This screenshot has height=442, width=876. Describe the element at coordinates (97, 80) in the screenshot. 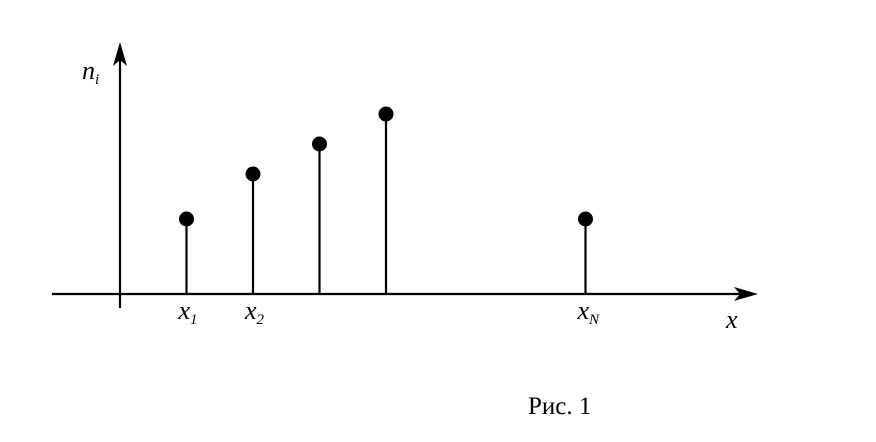

I see `y-axis-label-subscript: i` at that location.